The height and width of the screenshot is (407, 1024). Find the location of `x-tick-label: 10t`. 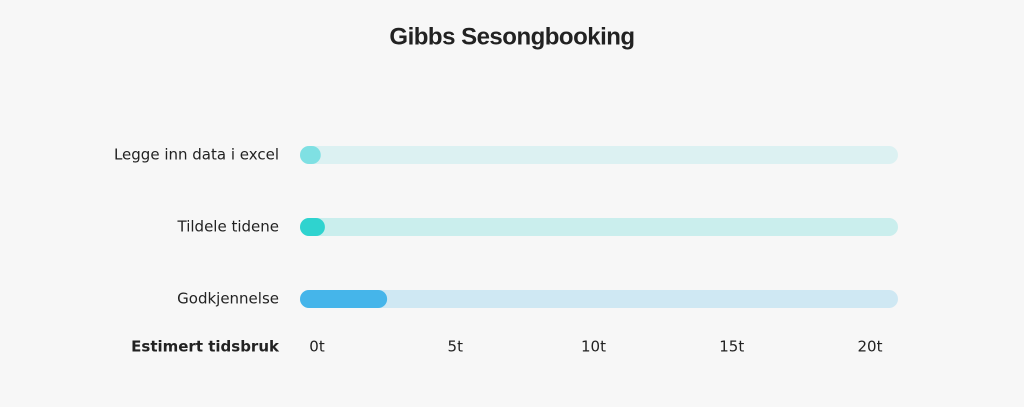

x-tick-label: 10t is located at coordinates (593, 347).